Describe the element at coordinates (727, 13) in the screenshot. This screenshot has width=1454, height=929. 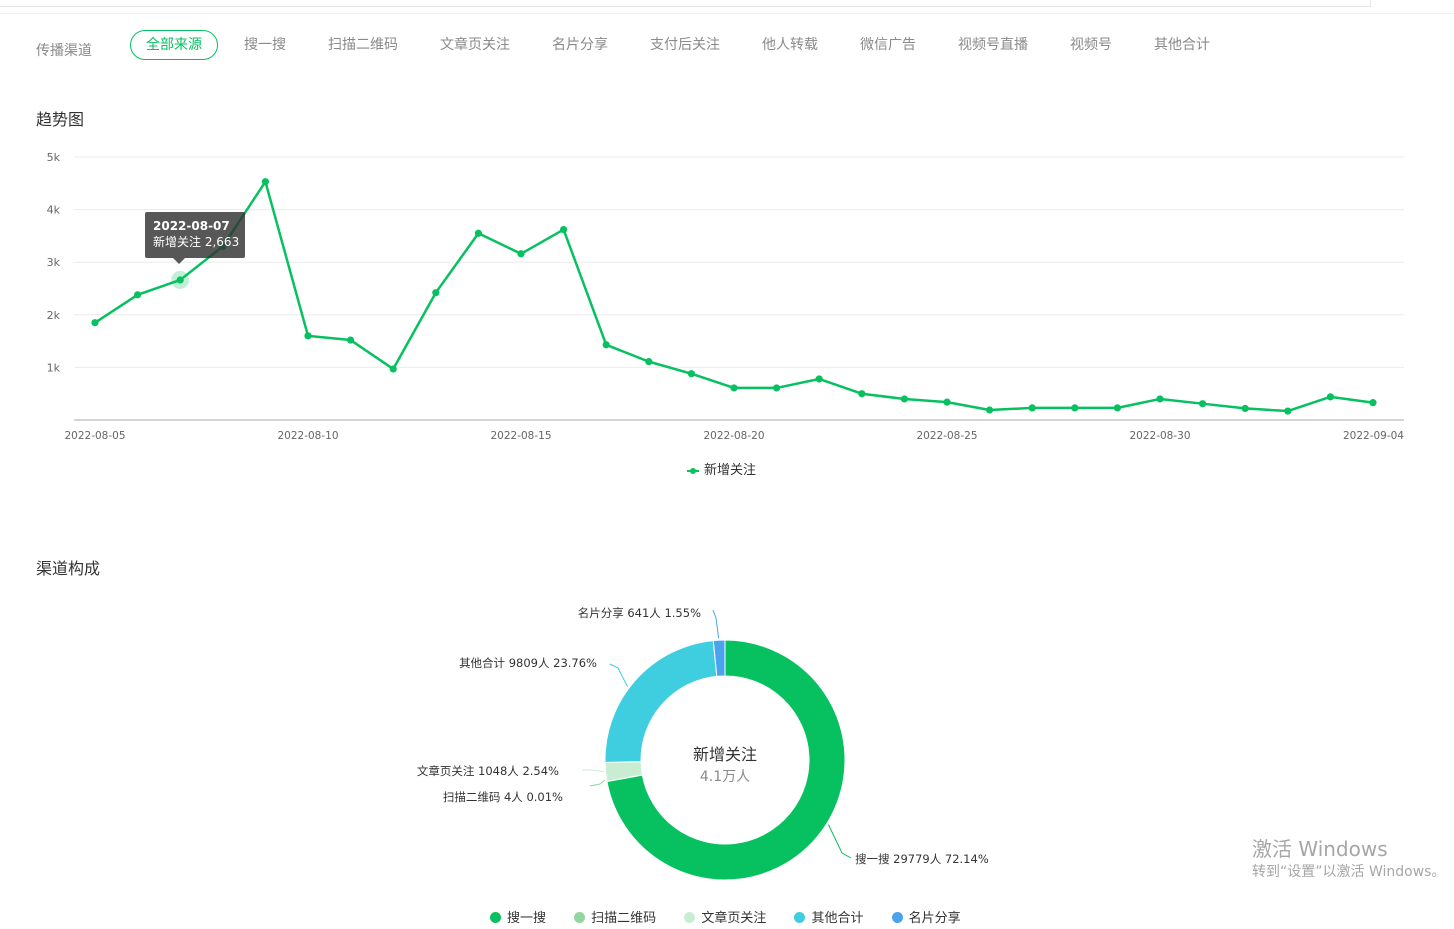
I see `top-divider` at that location.